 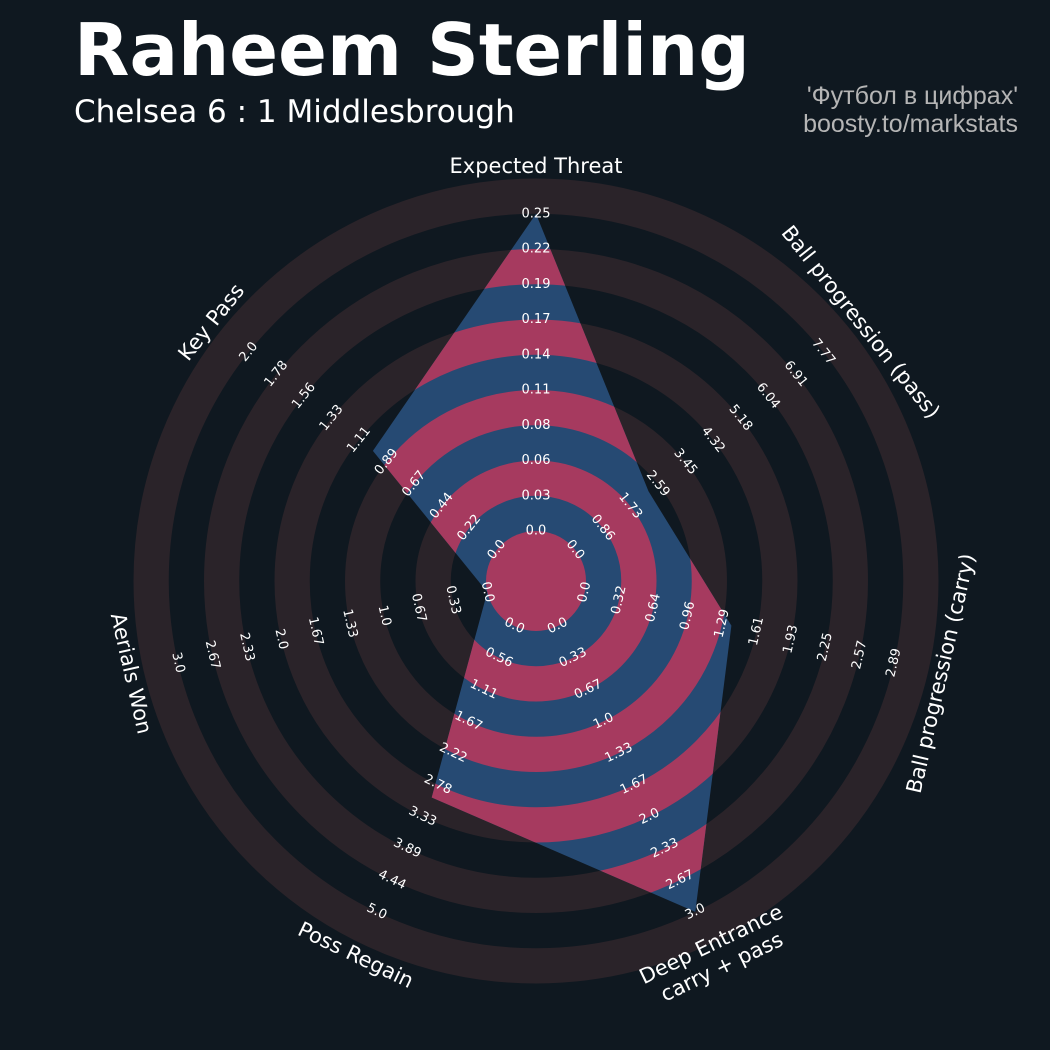 What do you see at coordinates (412, 50) in the screenshot?
I see `player-name-title: Raheem Sterling` at bounding box center [412, 50].